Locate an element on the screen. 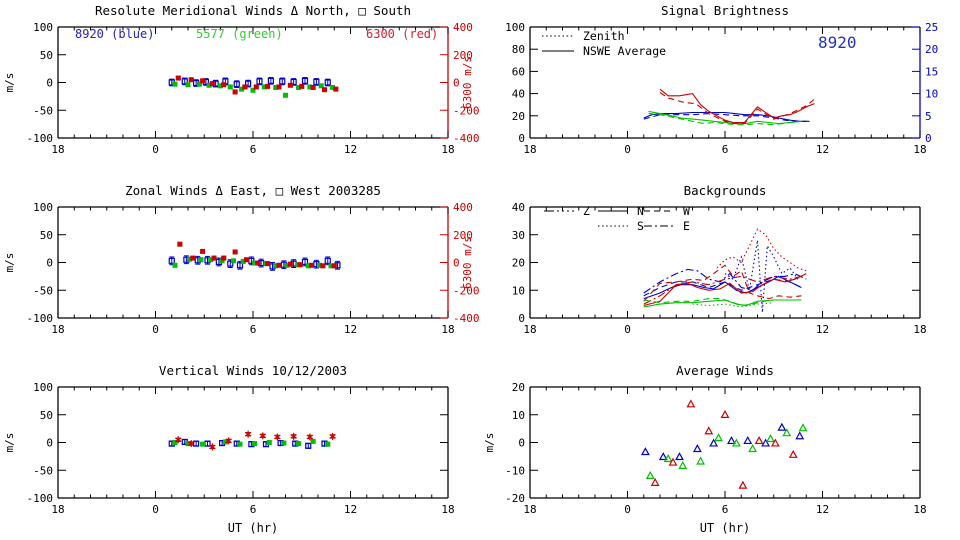  svg-text: W is located at coordinates (686, 211).